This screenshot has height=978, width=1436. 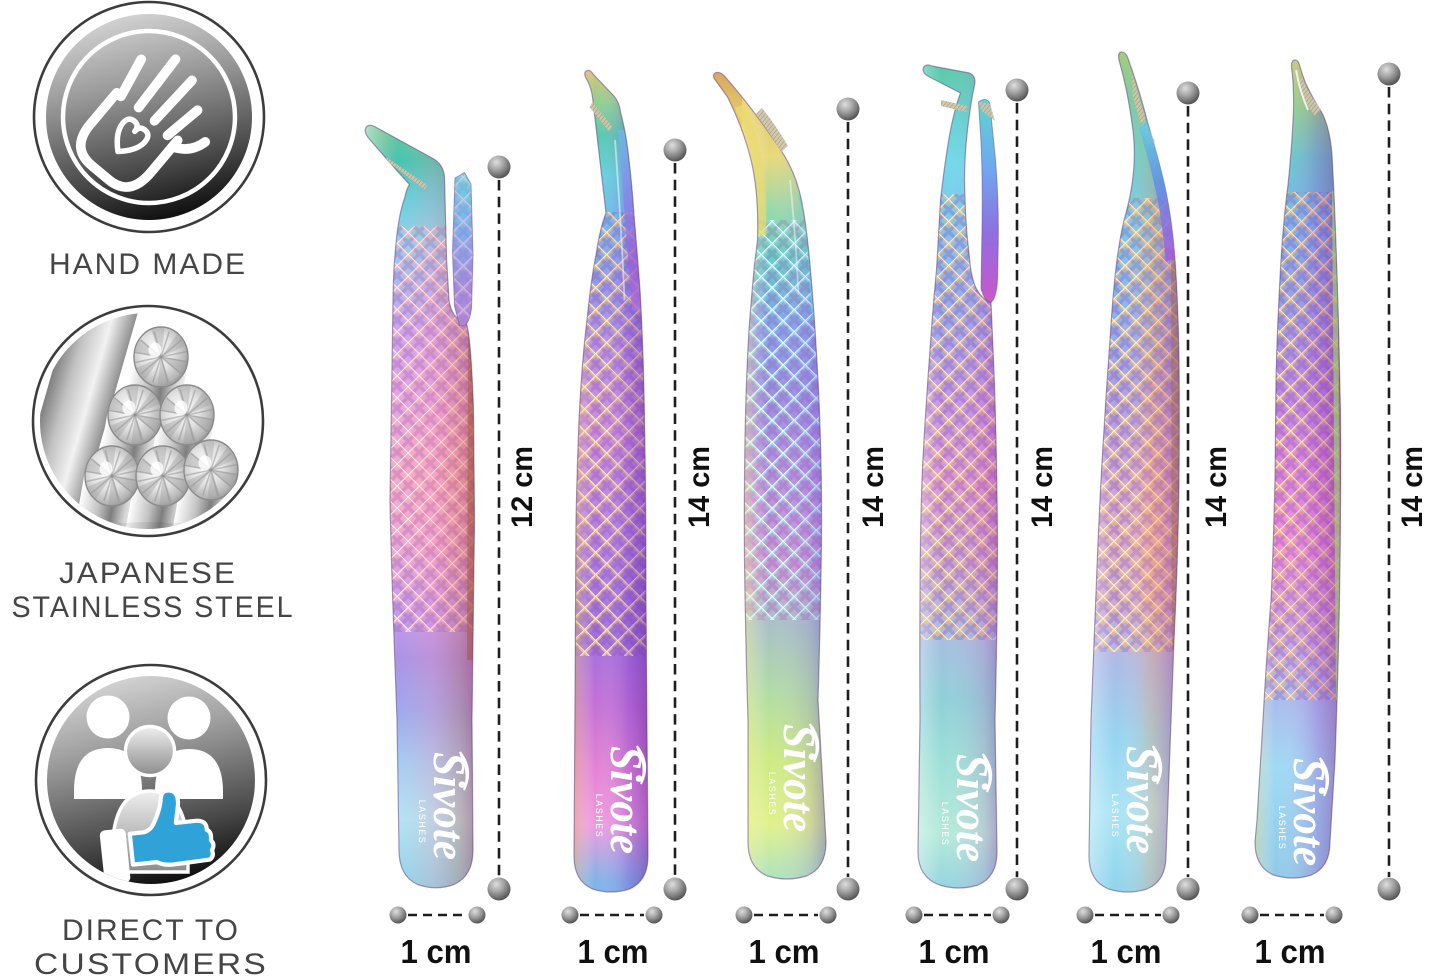 I want to click on svg-text: CUSTOMERS, so click(x=151, y=963).